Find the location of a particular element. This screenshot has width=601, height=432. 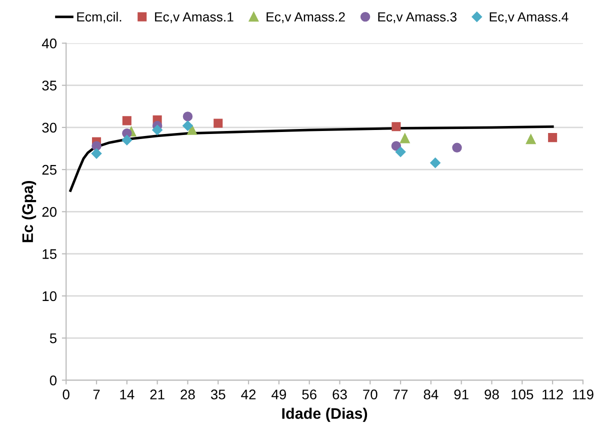

x-tick-label: 49 is located at coordinates (279, 395).